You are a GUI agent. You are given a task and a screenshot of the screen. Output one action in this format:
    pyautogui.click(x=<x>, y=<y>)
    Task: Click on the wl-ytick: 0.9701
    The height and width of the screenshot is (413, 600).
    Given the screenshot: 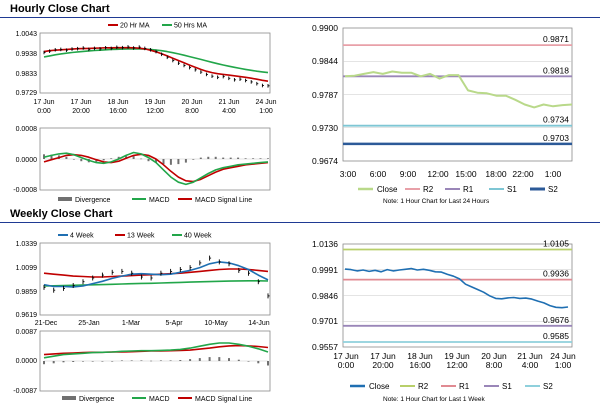 What is the action you would take?
    pyautogui.click(x=325, y=321)
    